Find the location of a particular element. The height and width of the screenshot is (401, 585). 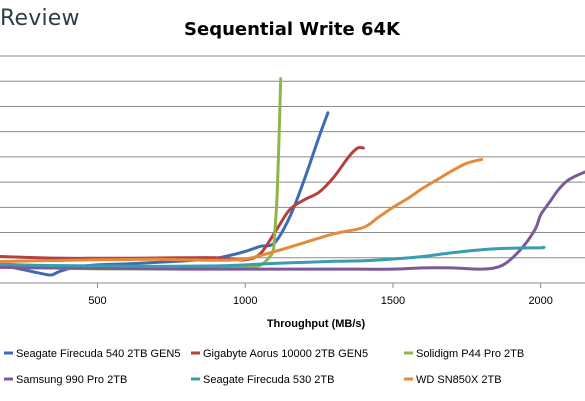

legend-label: Solidigm P44 Pro 2TB is located at coordinates (470, 354).